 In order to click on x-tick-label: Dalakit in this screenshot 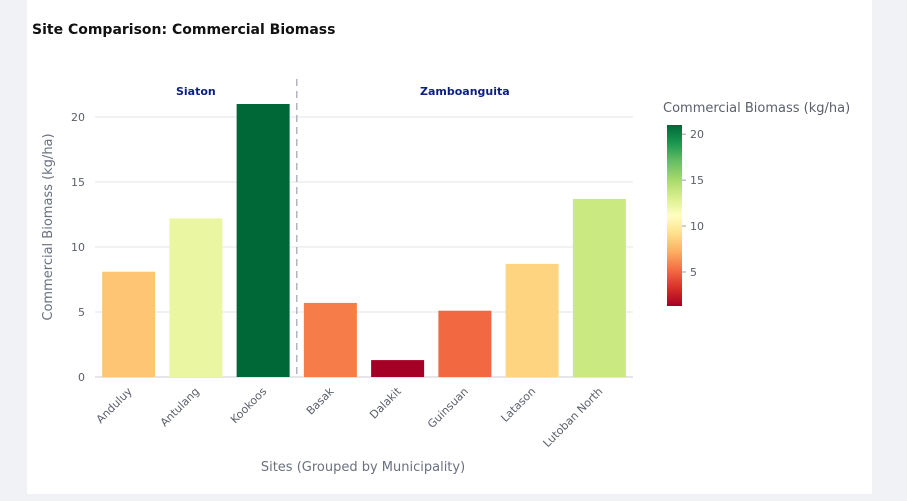, I will do `click(385, 402)`.